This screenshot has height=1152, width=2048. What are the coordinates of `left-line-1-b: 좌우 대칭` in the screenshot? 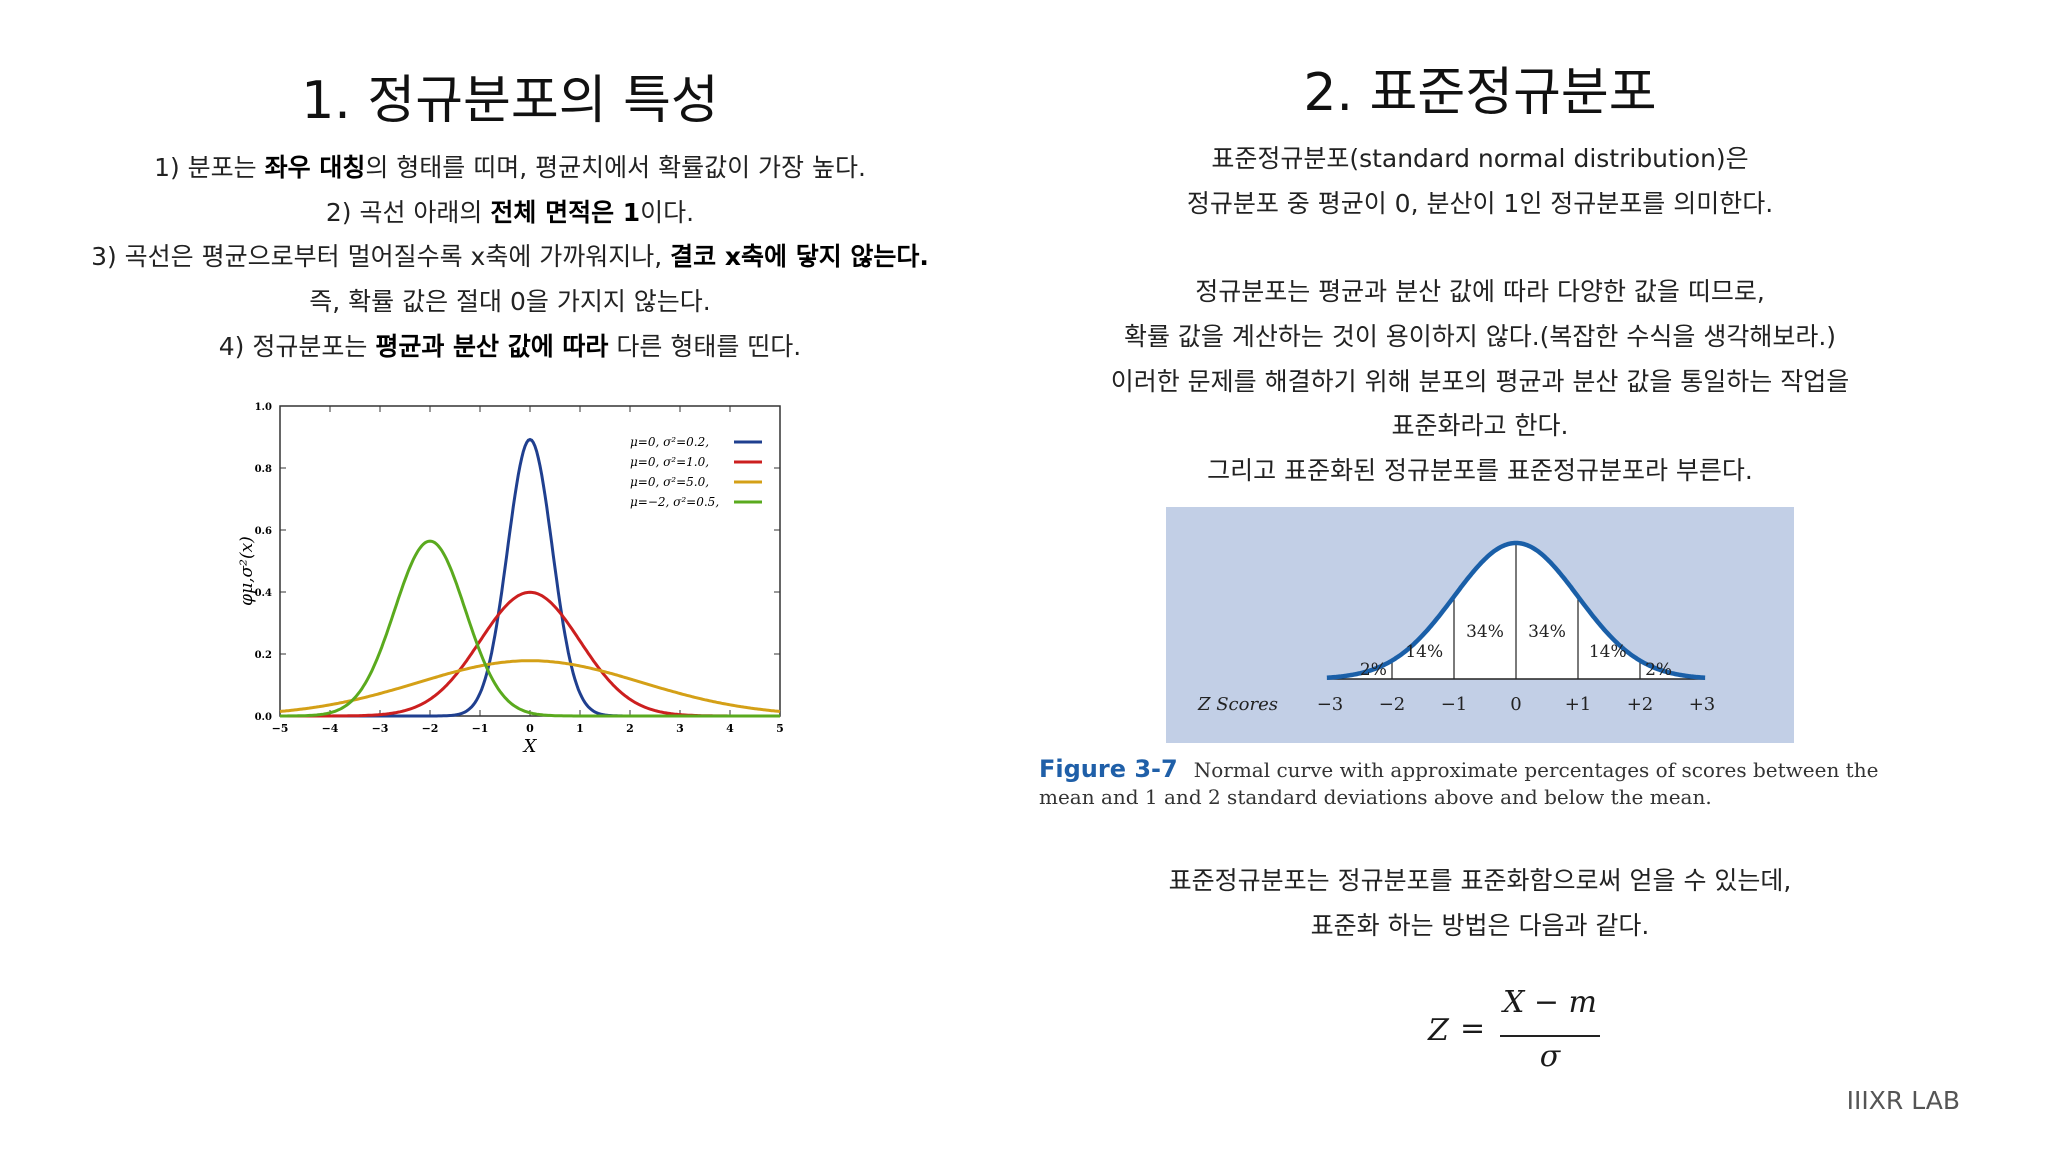 It's located at (315, 167).